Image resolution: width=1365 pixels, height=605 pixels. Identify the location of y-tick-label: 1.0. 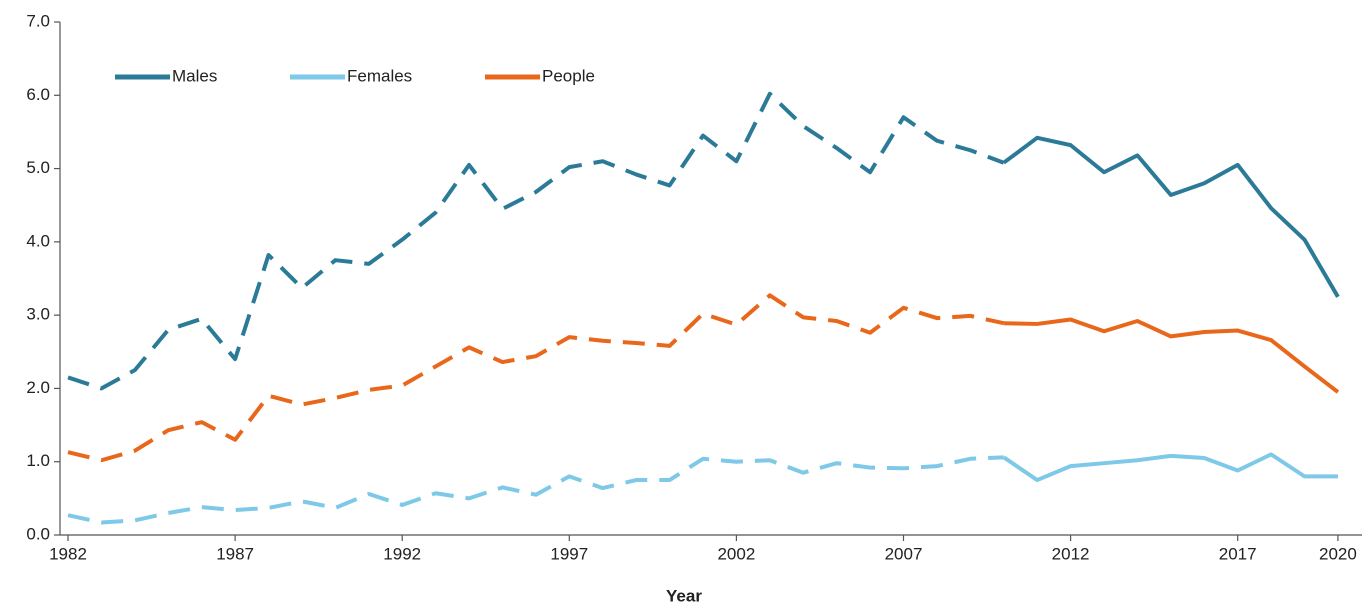
(38, 460).